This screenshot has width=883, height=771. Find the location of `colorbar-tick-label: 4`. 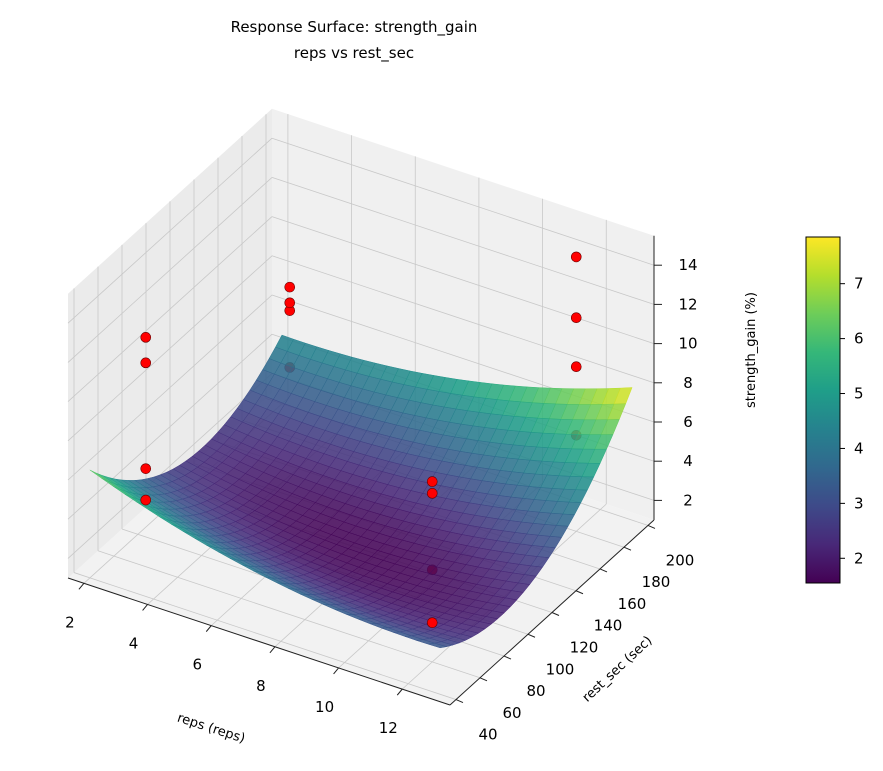

colorbar-tick-label: 4 is located at coordinates (859, 448).